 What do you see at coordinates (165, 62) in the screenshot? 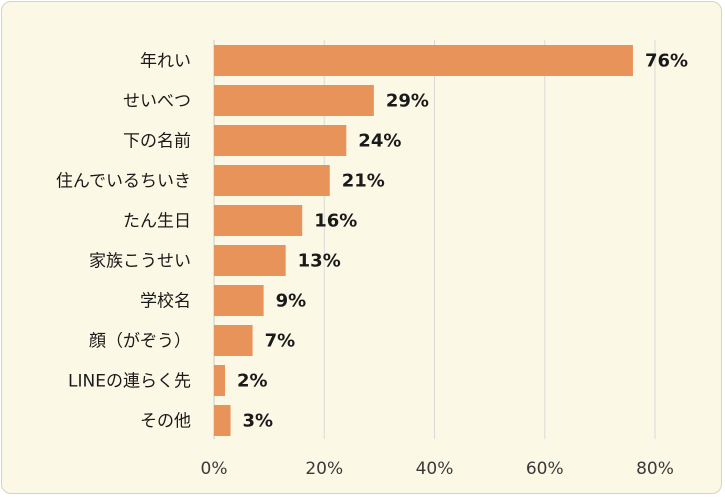
I see `category-label: 年れい` at bounding box center [165, 62].